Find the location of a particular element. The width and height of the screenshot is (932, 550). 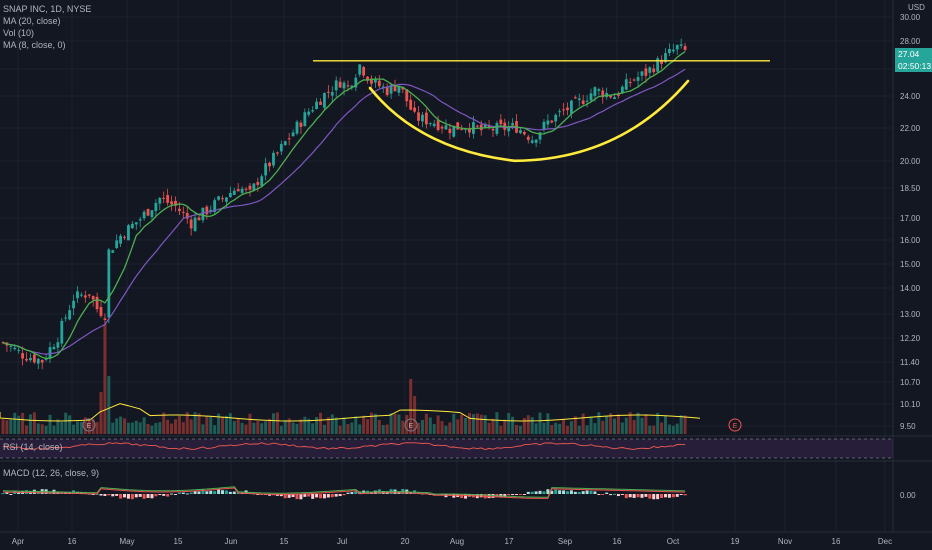

time-tick-label: 19 is located at coordinates (735, 541).